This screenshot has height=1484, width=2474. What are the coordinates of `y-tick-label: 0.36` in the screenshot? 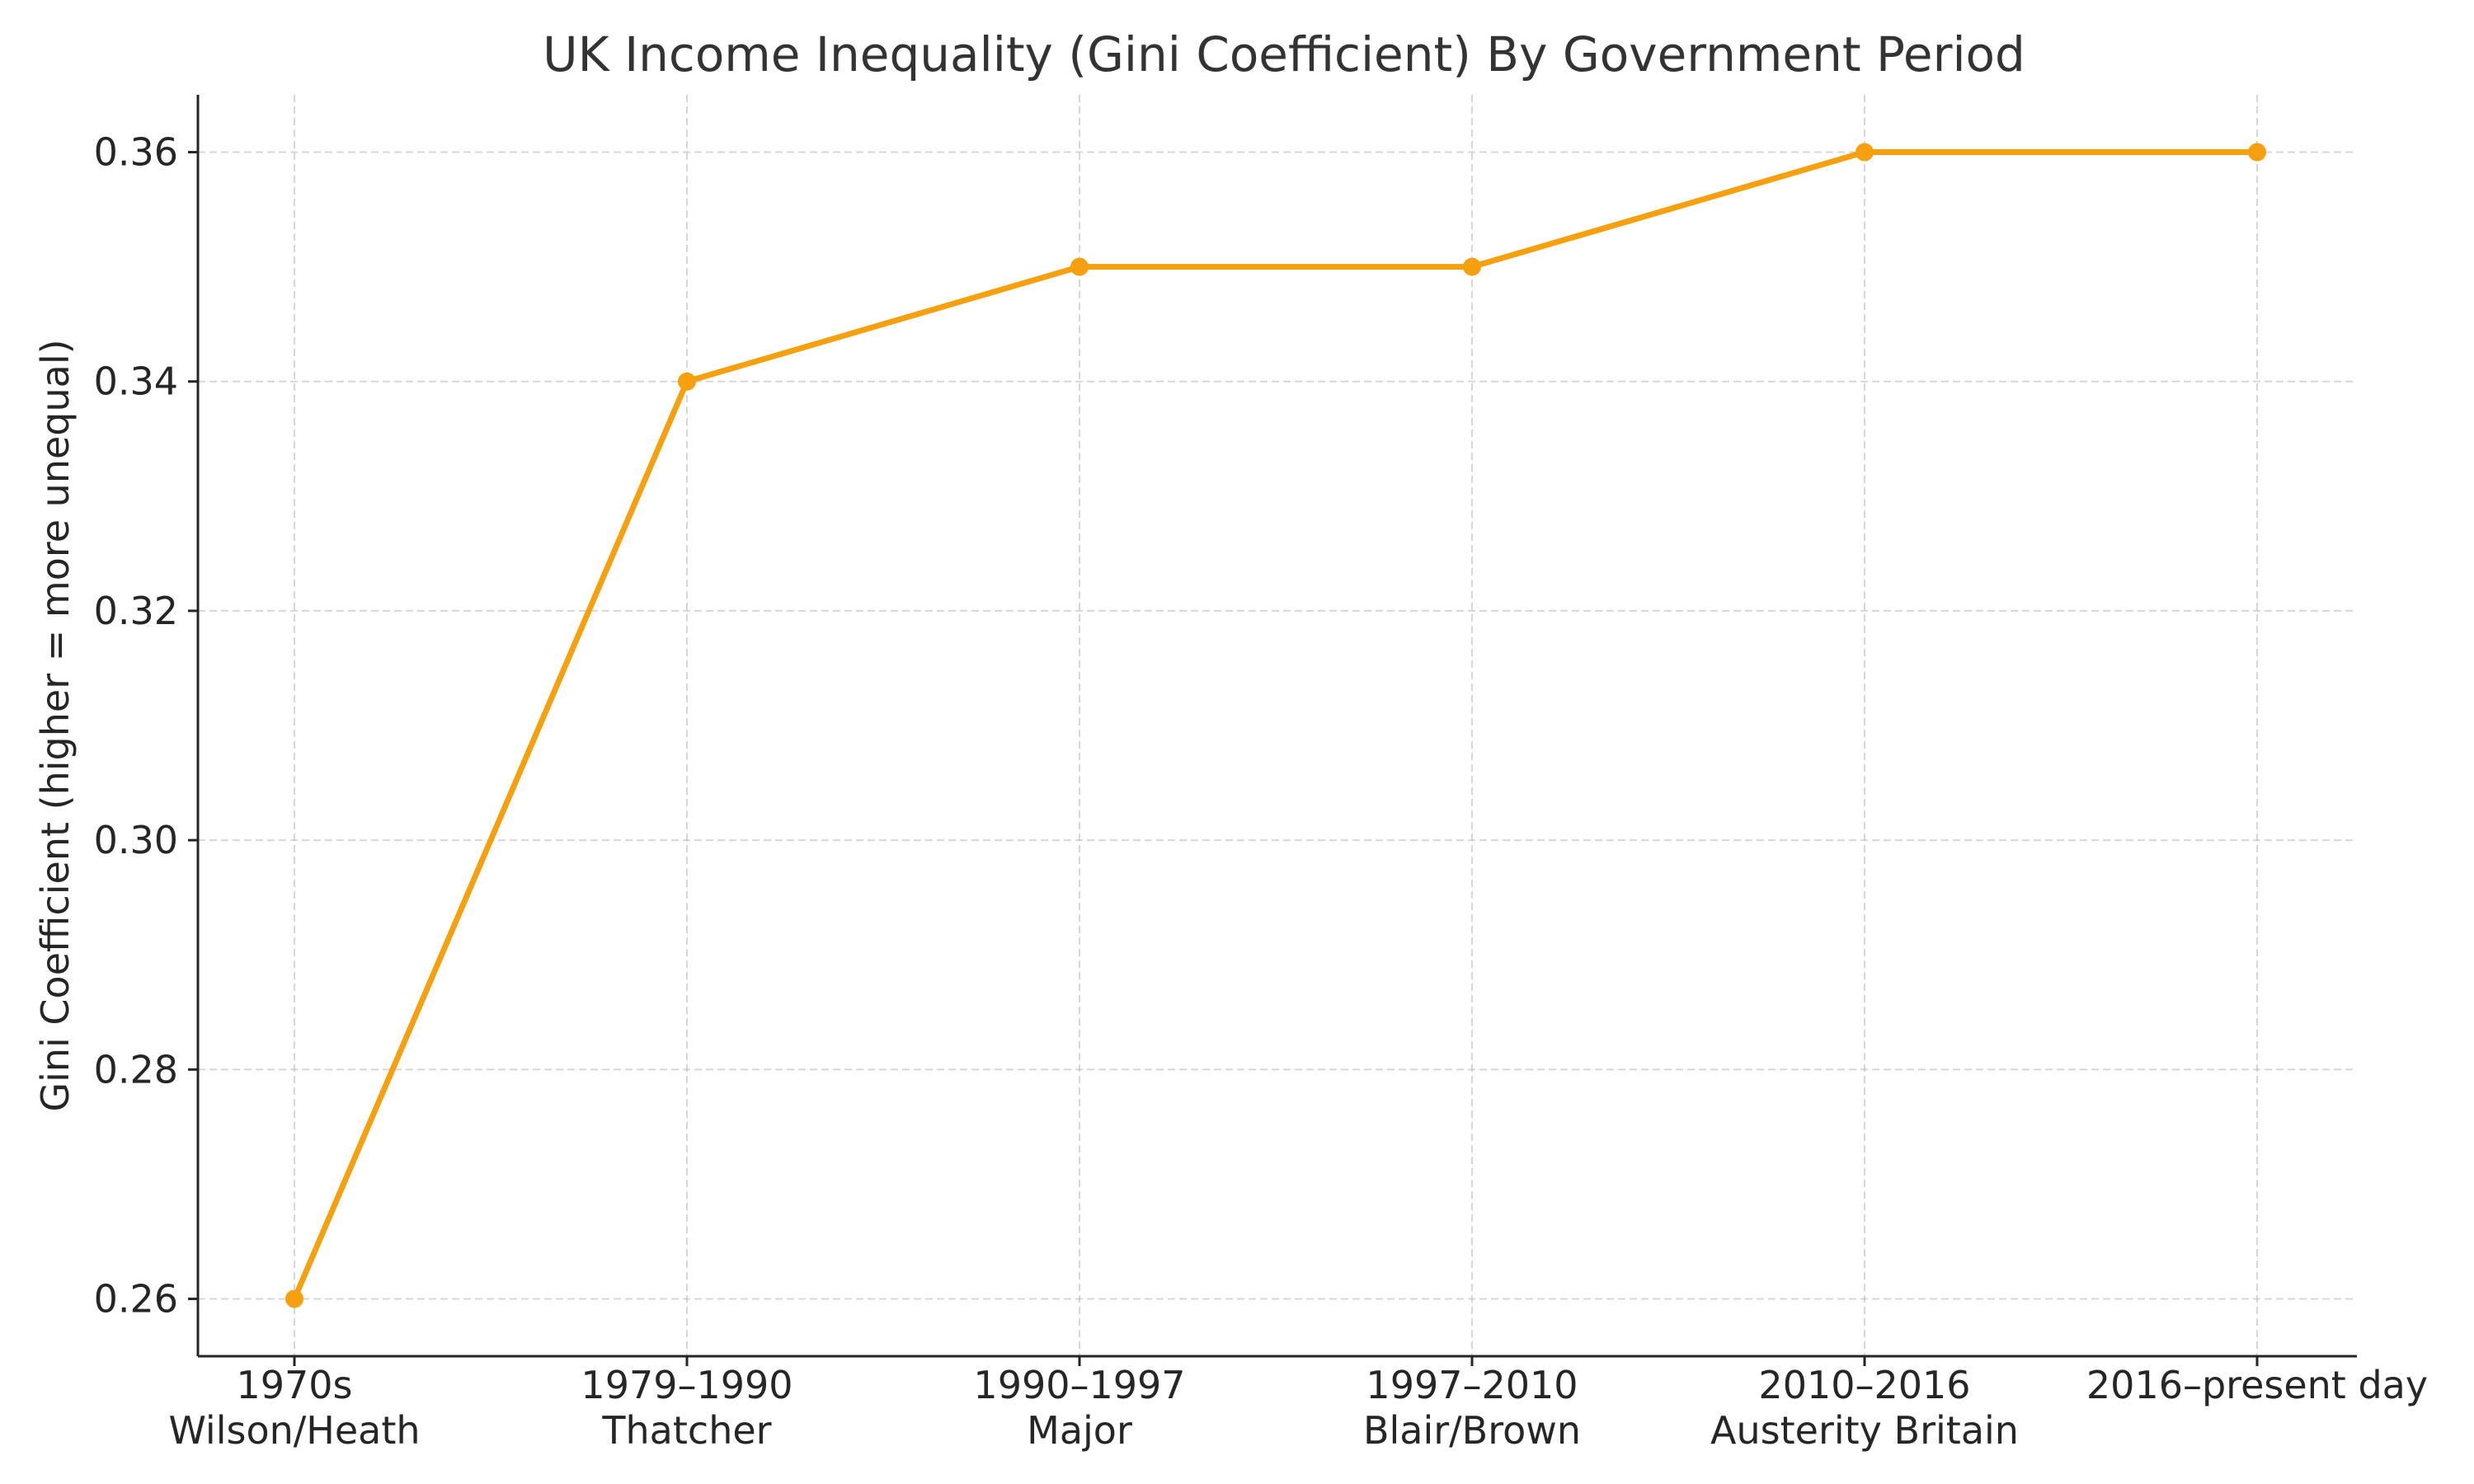 It's located at (136, 152).